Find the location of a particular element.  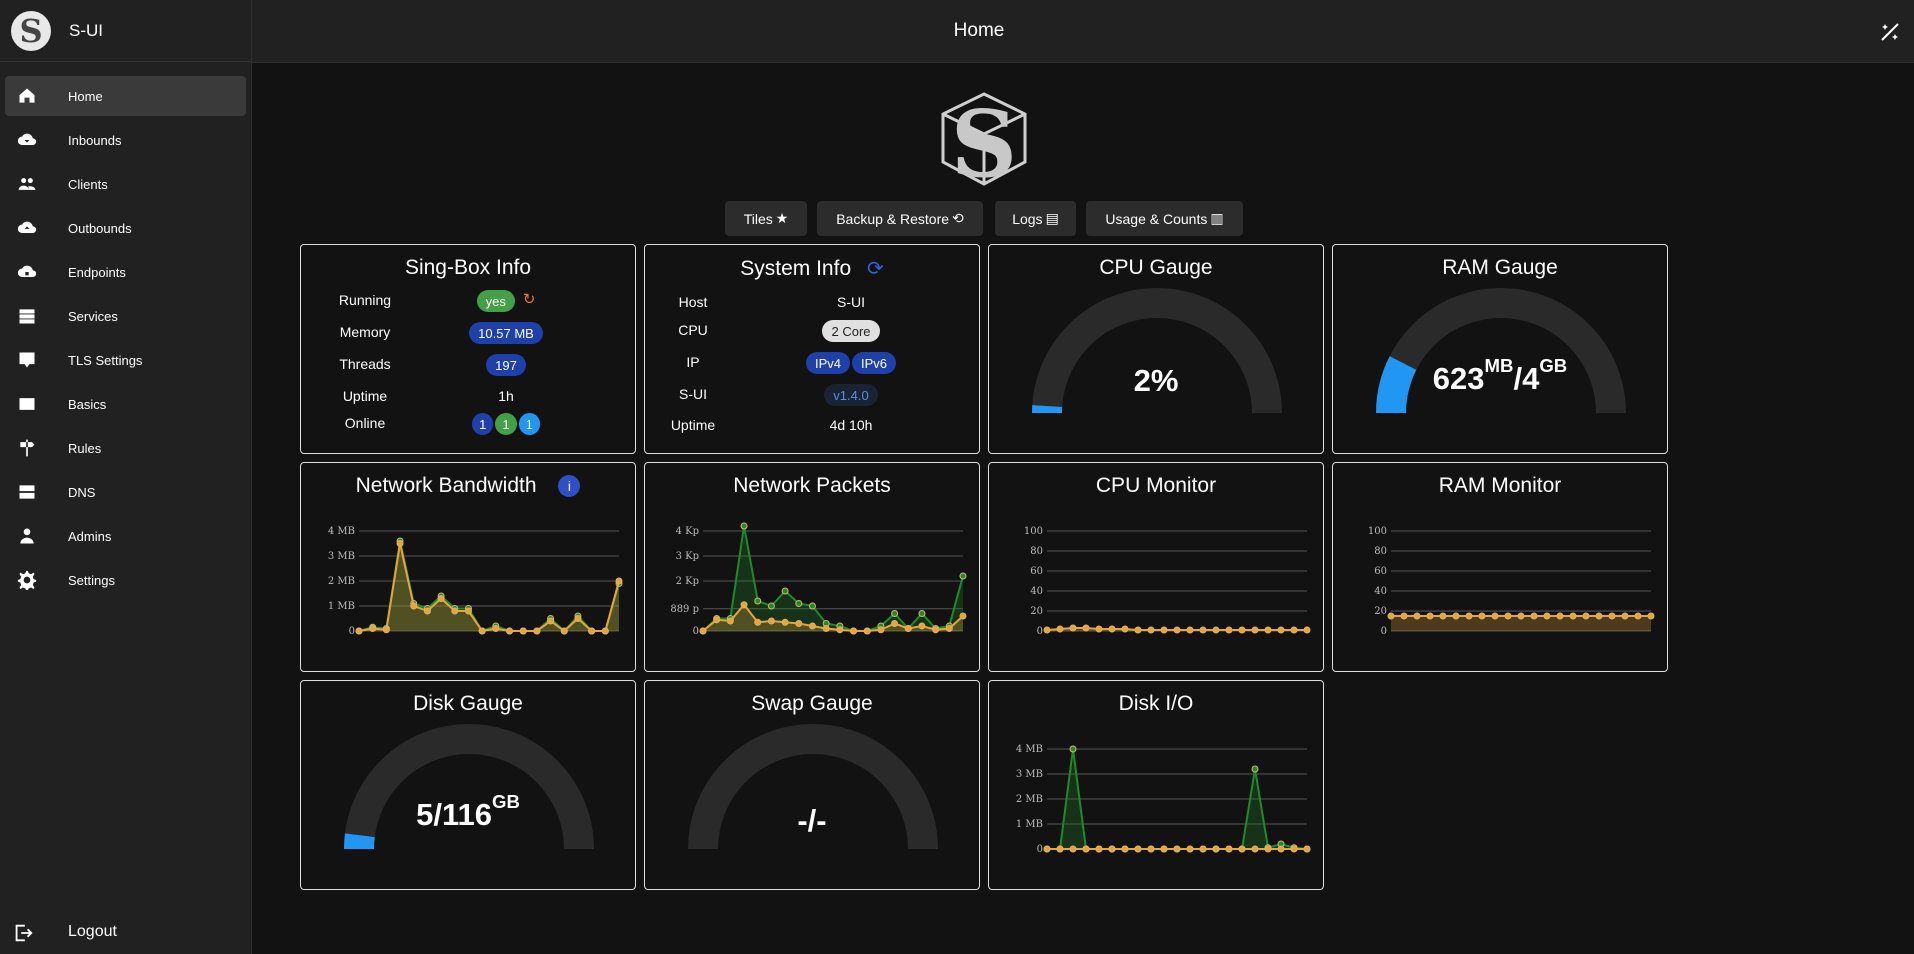

online-inbounds-badge: 1 is located at coordinates (483, 424).